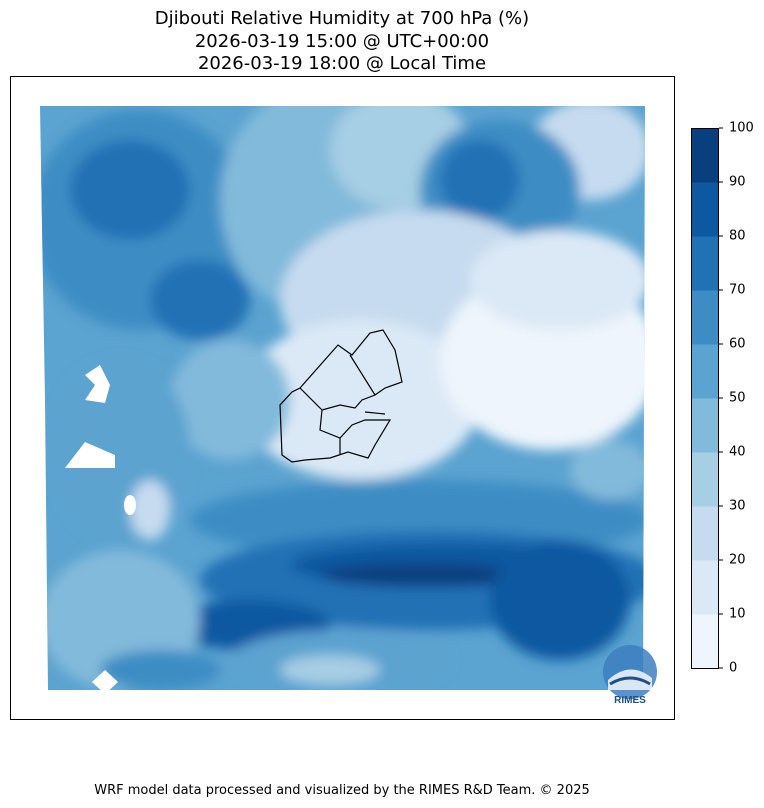 This screenshot has height=808, width=764. Describe the element at coordinates (741, 128) in the screenshot. I see `colorbar-tick-label: 100` at that location.